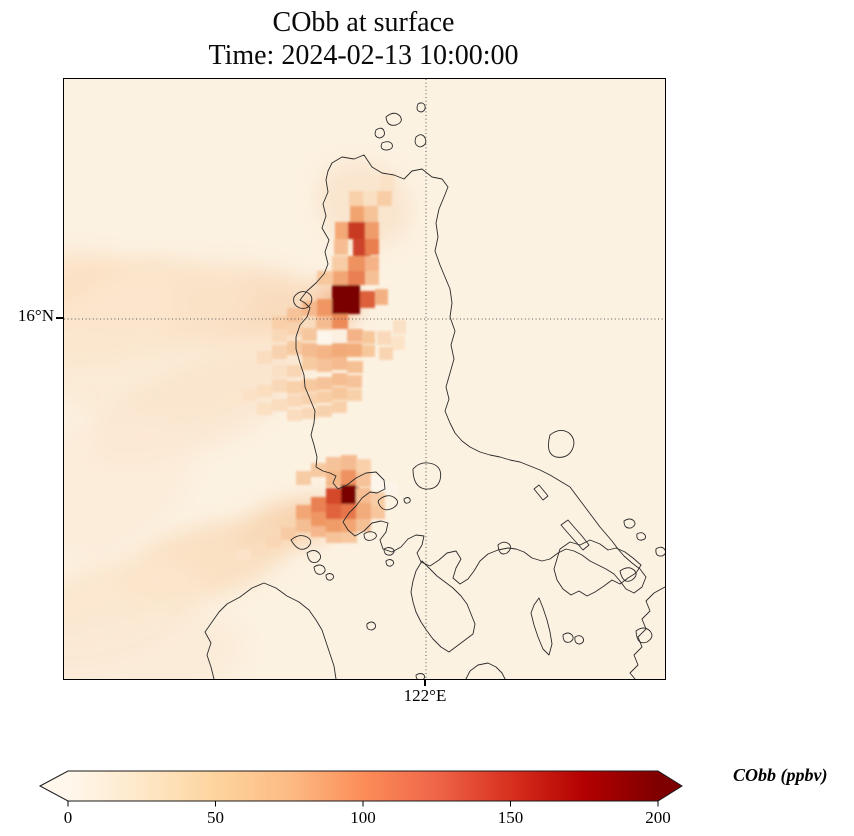  Describe the element at coordinates (363, 55) in the screenshot. I see `plot-subtitle-time: Time: 2024-02-13 10:00:00` at that location.